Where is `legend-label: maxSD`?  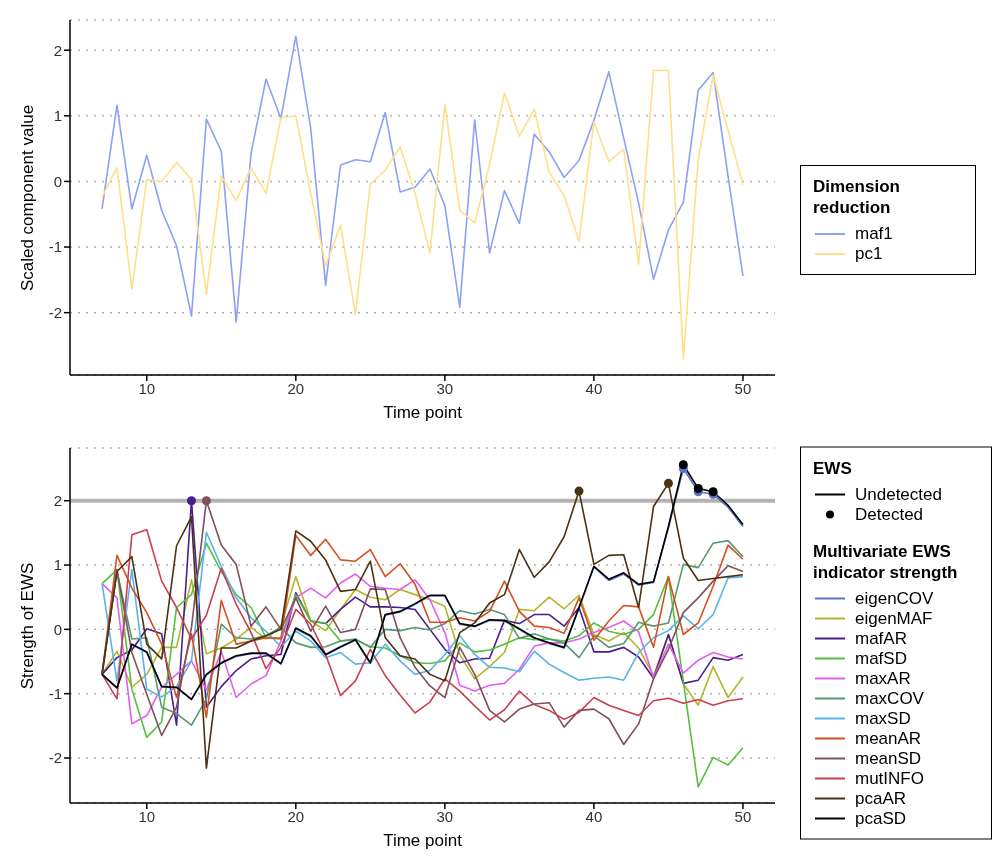
legend-label: maxSD is located at coordinates (883, 718).